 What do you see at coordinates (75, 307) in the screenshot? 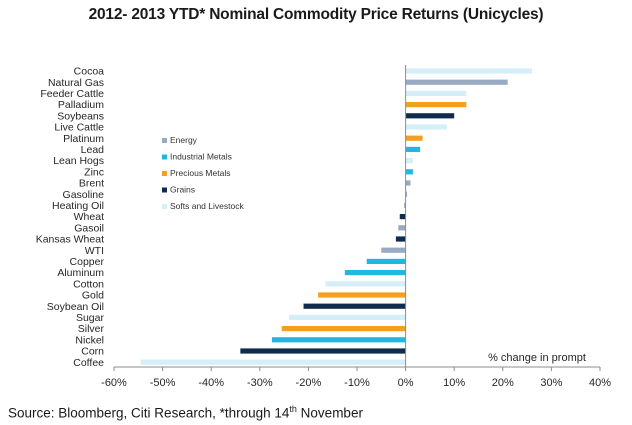
I see `category-label-soybean-oil: Soybean Oil` at bounding box center [75, 307].